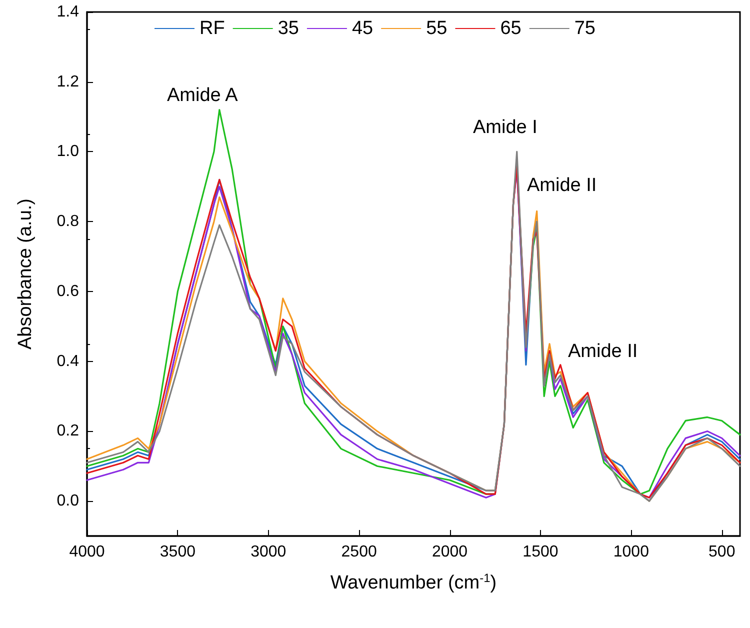  What do you see at coordinates (87, 552) in the screenshot?
I see `x-tick-label: 4000` at bounding box center [87, 552].